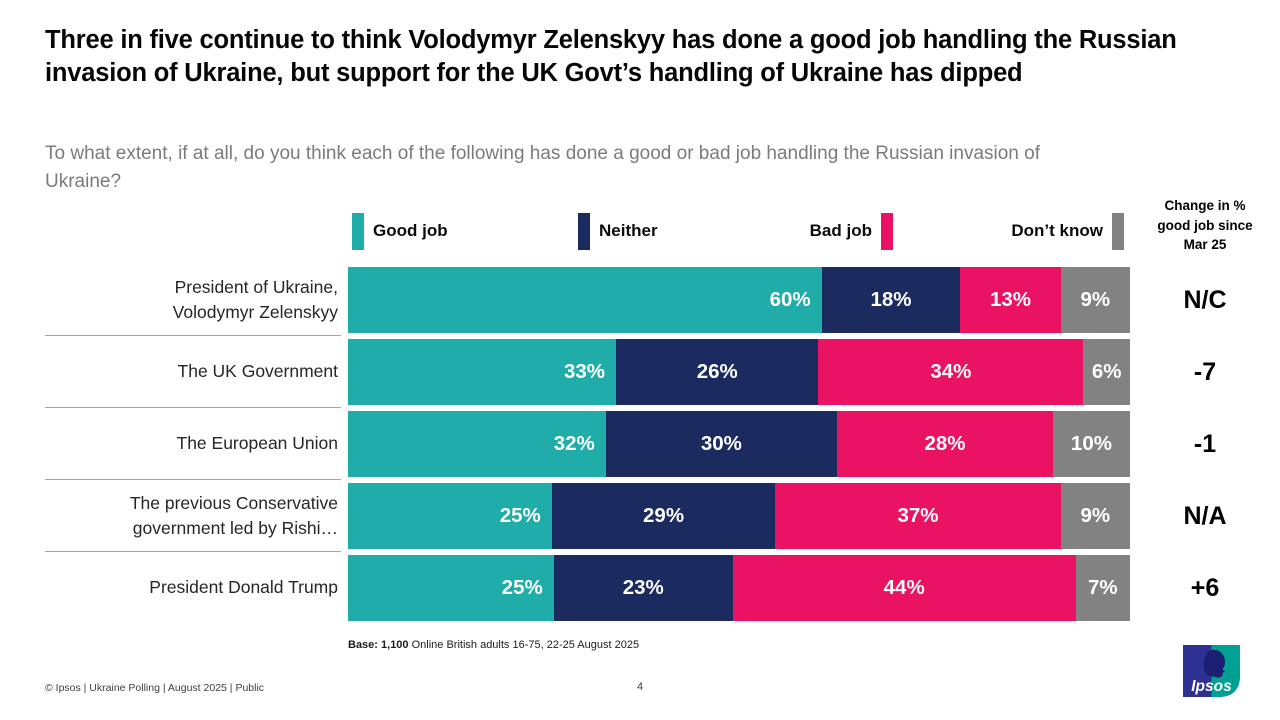  I want to click on good-job-swatch, so click(358, 231).